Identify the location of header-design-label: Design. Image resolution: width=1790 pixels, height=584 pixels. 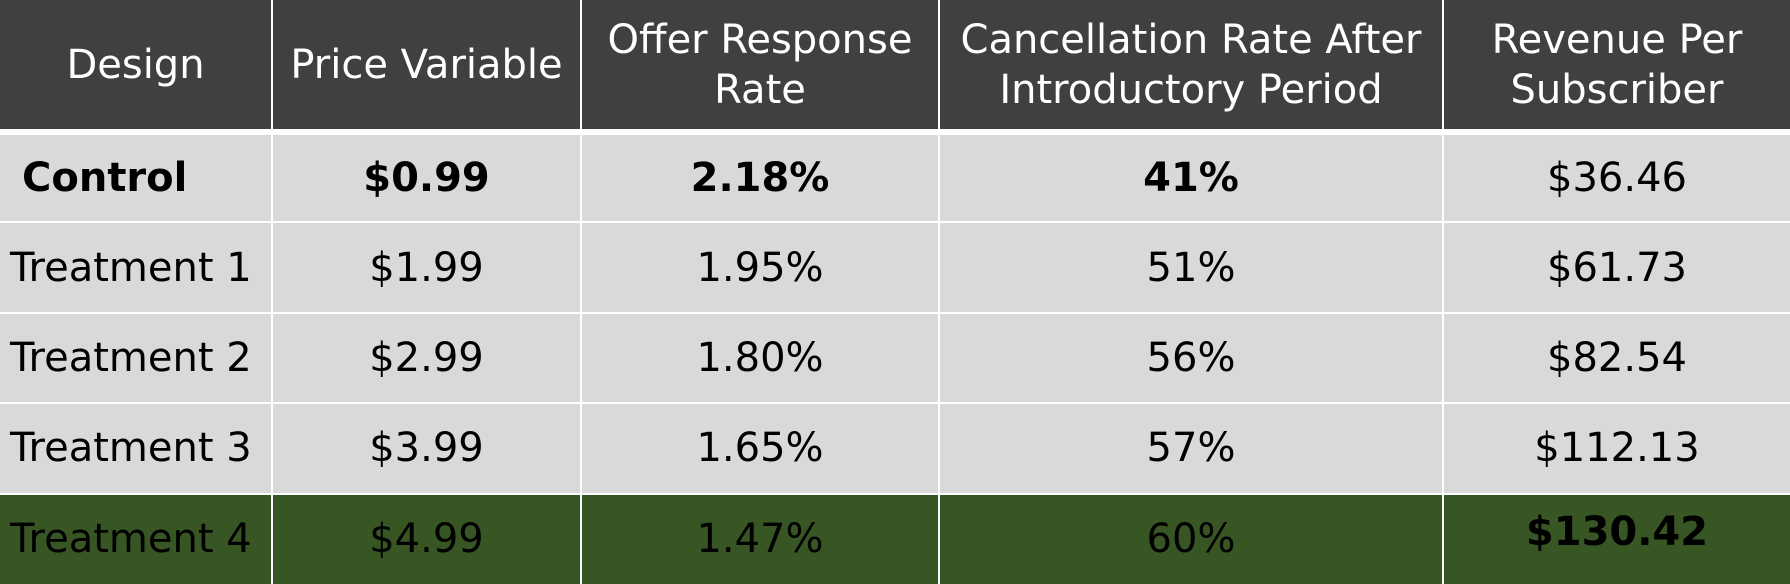
(135, 64).